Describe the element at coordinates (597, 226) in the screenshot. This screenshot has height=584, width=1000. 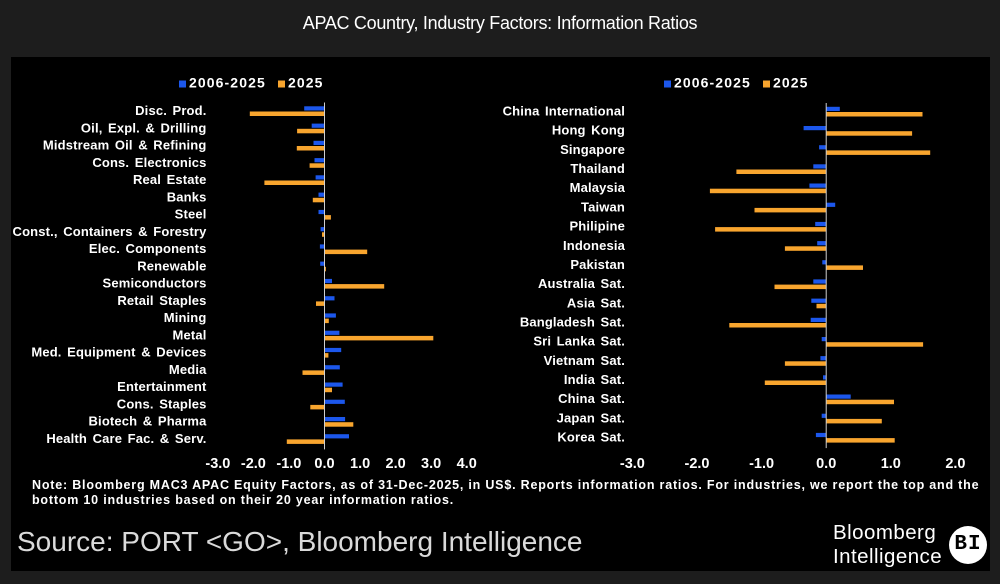
I see `svg-text: Philipine` at that location.